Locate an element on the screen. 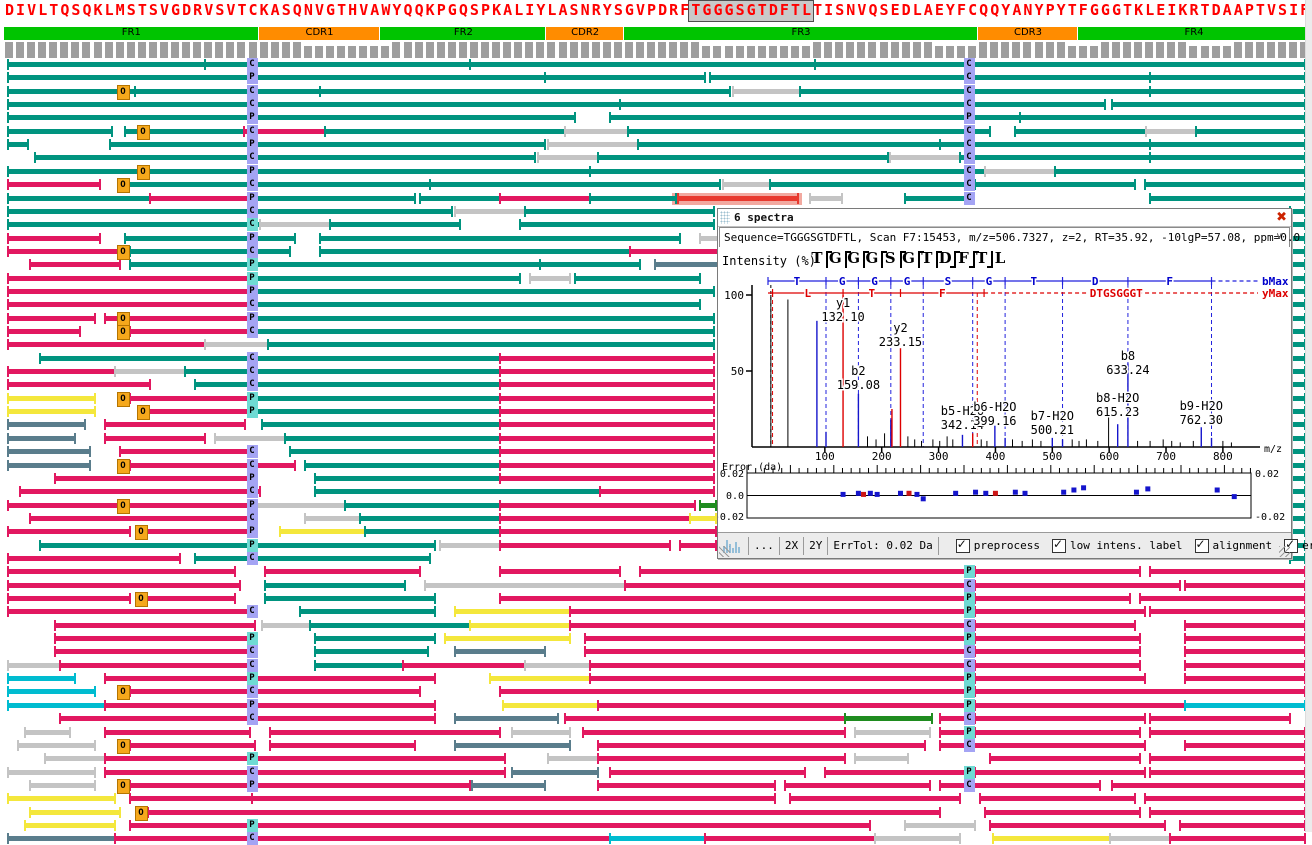 The height and width of the screenshot is (845, 1312). residue-letter: V is located at coordinates (364, 10).